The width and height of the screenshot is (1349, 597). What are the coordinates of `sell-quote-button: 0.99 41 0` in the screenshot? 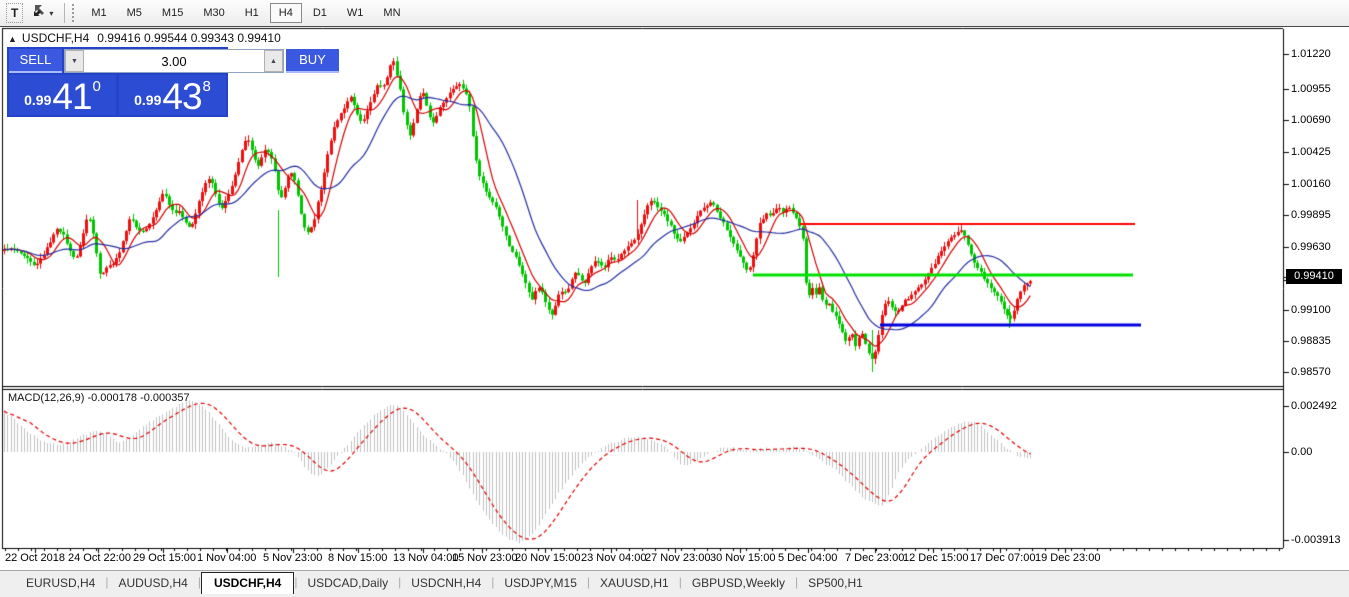 It's located at (62, 95).